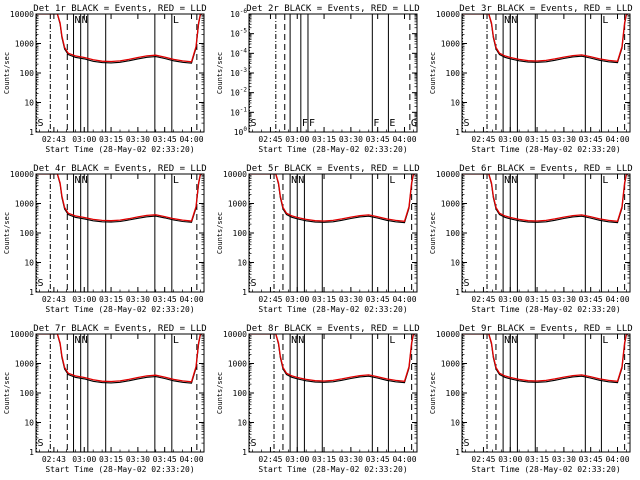 Image resolution: width=640 pixels, height=480 pixels. What do you see at coordinates (244, 70) in the screenshot?
I see `y-tick-label-exponent: -3` at bounding box center [244, 70].